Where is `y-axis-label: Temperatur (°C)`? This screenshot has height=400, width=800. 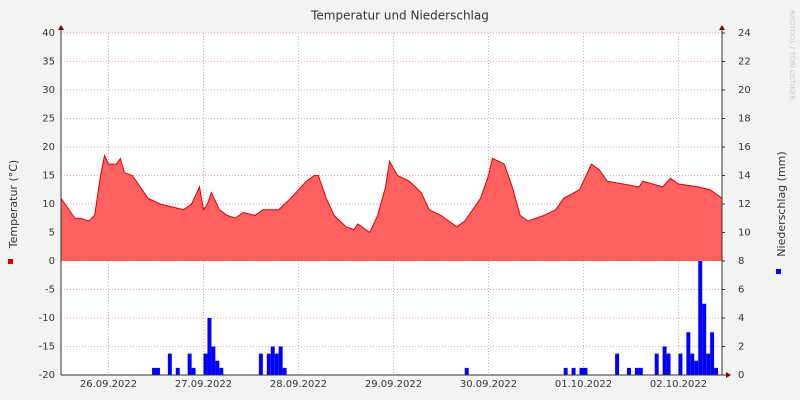 y-axis-label: Temperatur (°C) is located at coordinates (13, 204).